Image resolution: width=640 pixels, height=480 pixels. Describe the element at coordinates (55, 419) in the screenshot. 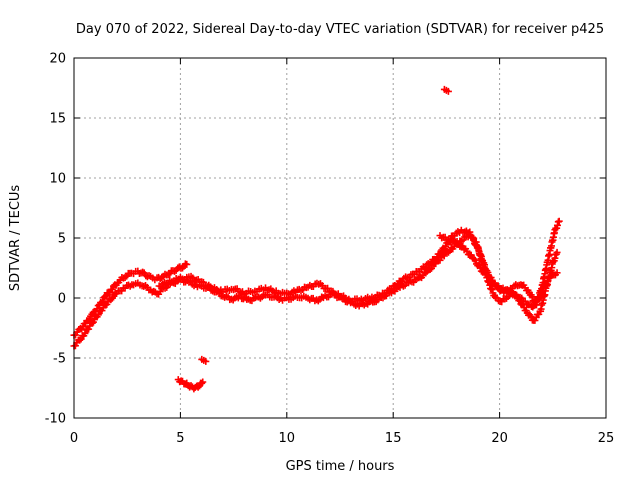

I see `y-tick-label: -10` at that location.